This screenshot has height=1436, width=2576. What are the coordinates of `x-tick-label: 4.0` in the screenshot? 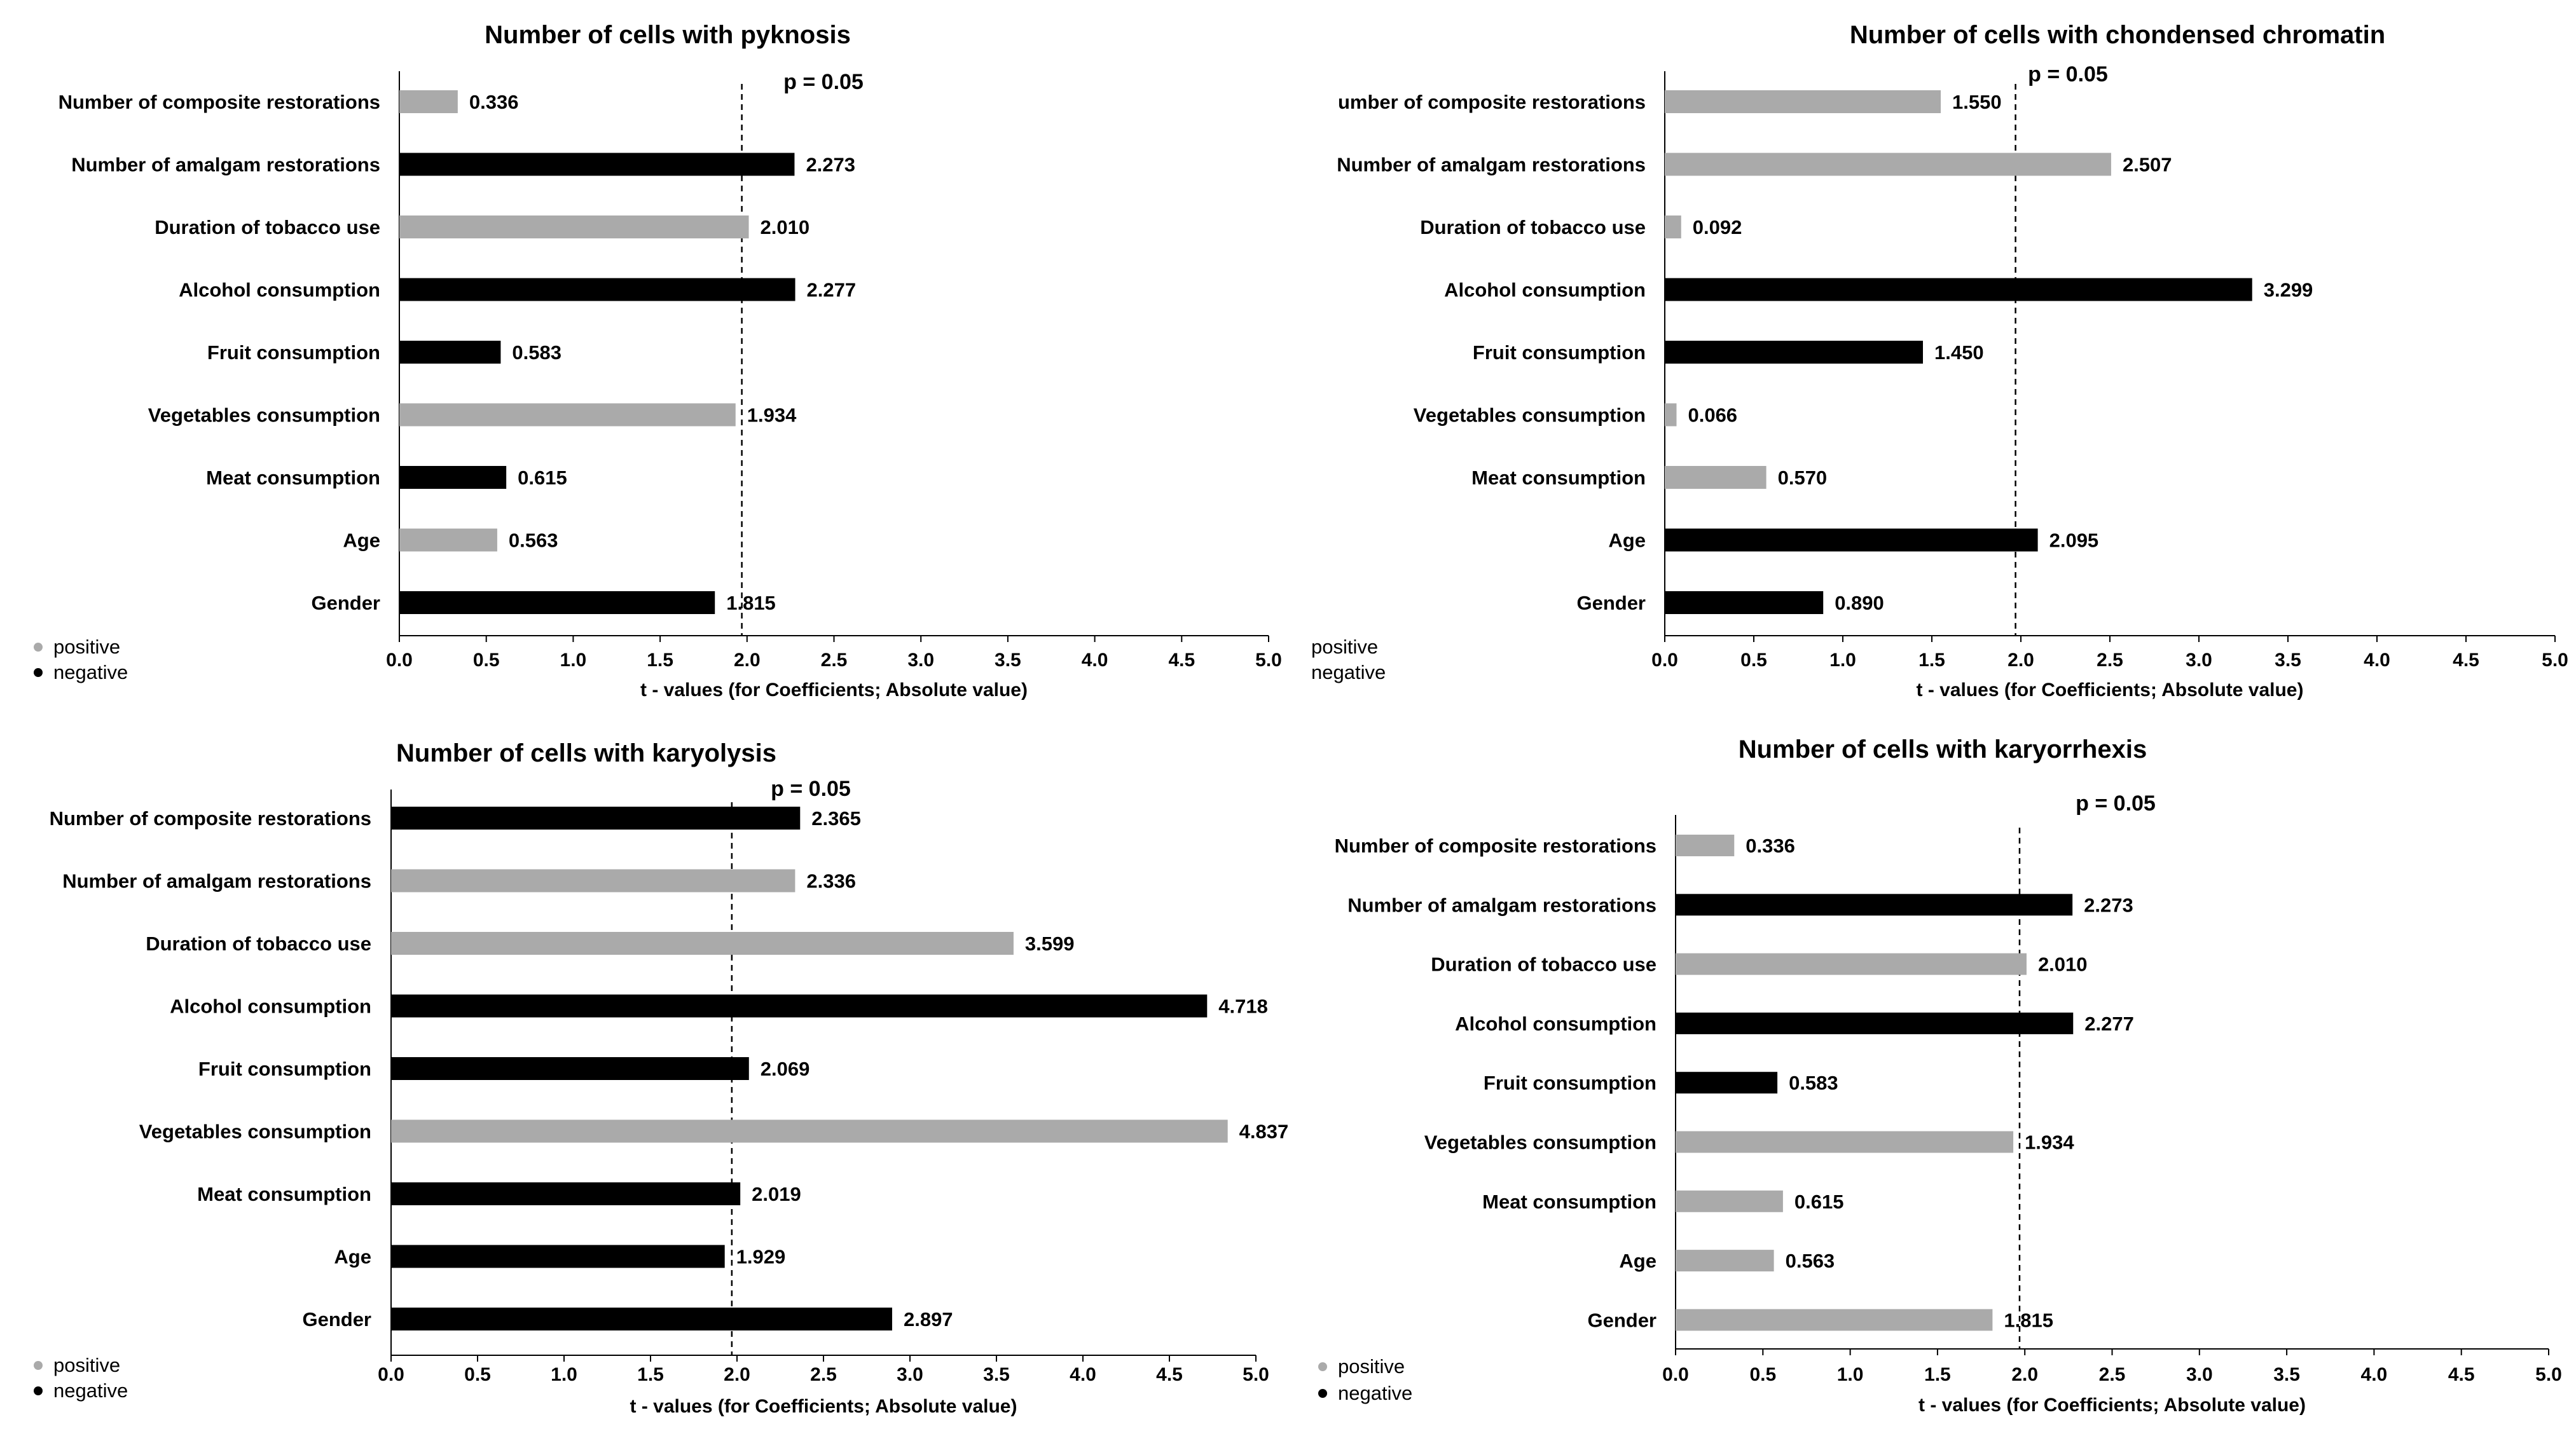 It's located at (2374, 1374).